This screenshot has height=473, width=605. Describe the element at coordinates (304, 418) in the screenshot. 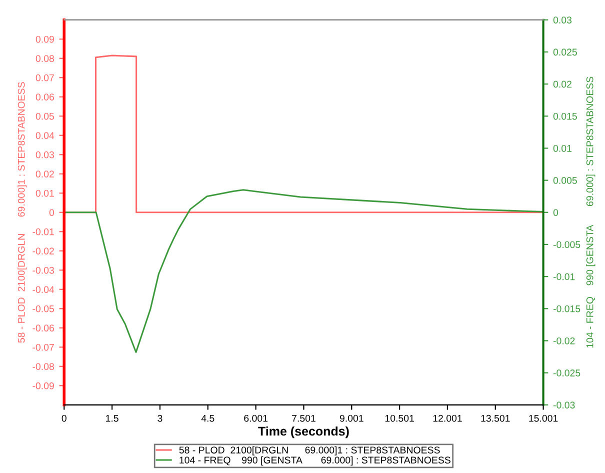

I see `x-tick-label: 7.501` at that location.